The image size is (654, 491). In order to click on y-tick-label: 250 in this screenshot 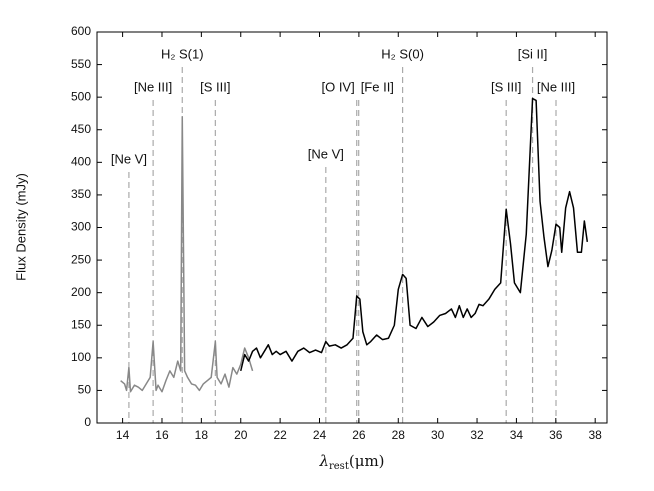, I will do `click(81, 259)`.